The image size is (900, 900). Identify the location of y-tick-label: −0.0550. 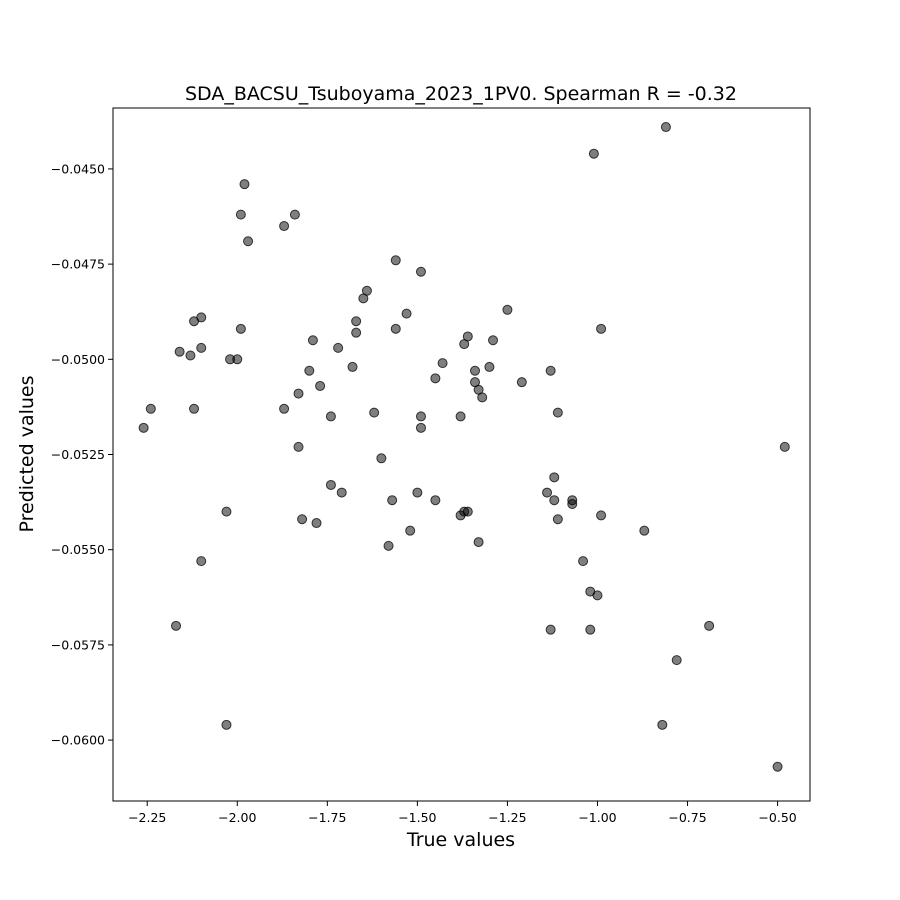
(78, 549).